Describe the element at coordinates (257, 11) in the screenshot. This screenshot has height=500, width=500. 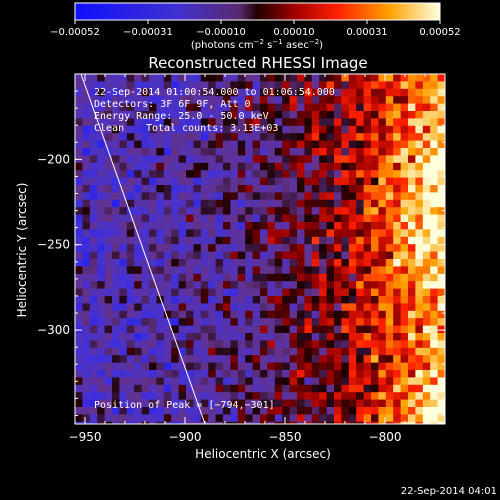
I see `colorbar-gradient` at that location.